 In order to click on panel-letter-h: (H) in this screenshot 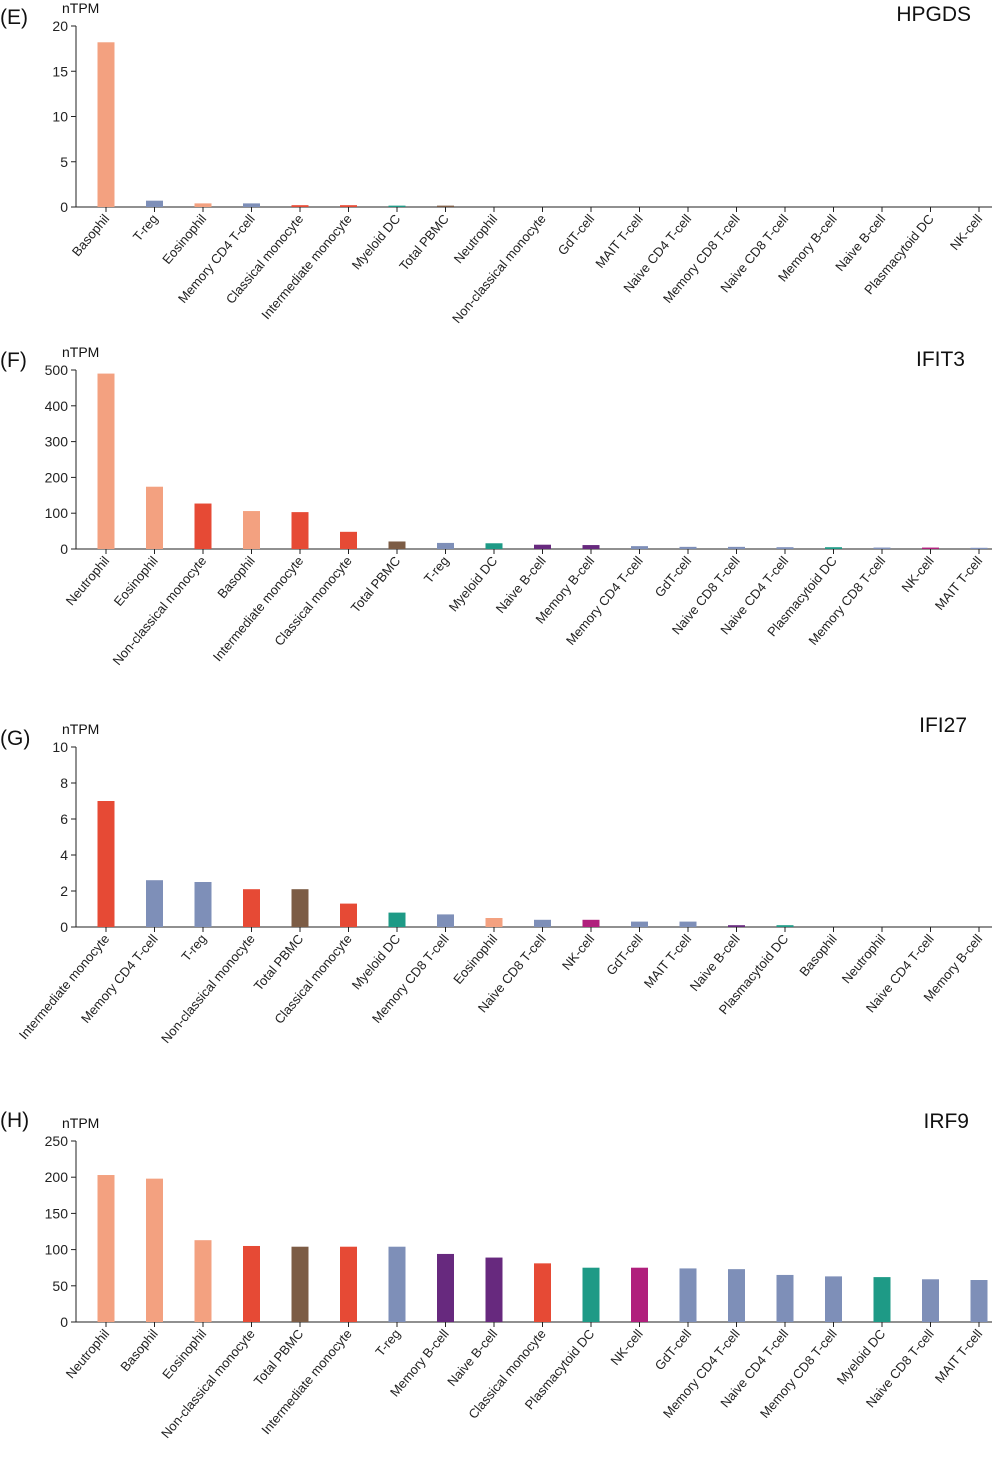, I will do `click(14, 1120)`.